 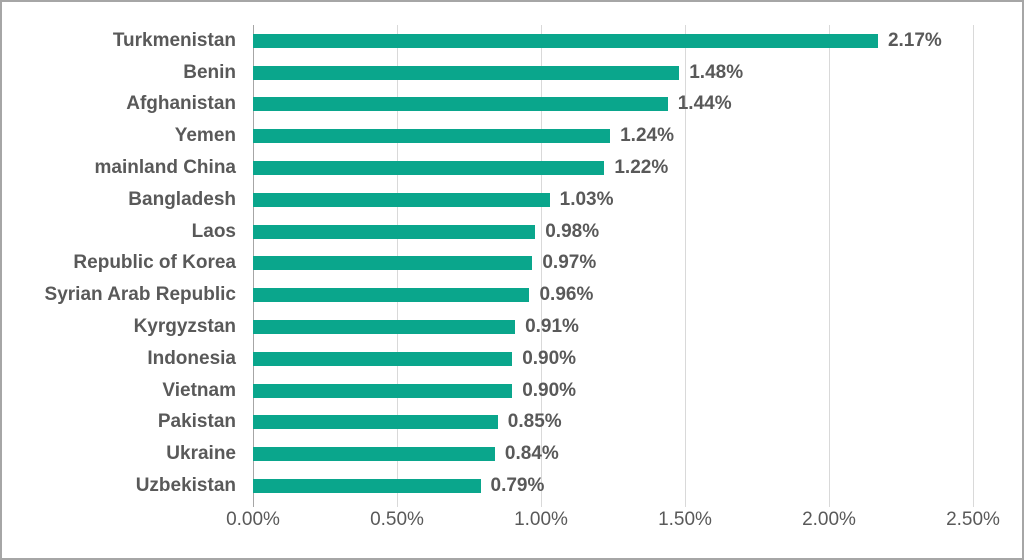 I want to click on x-tick-label: 1.50%, so click(x=685, y=519).